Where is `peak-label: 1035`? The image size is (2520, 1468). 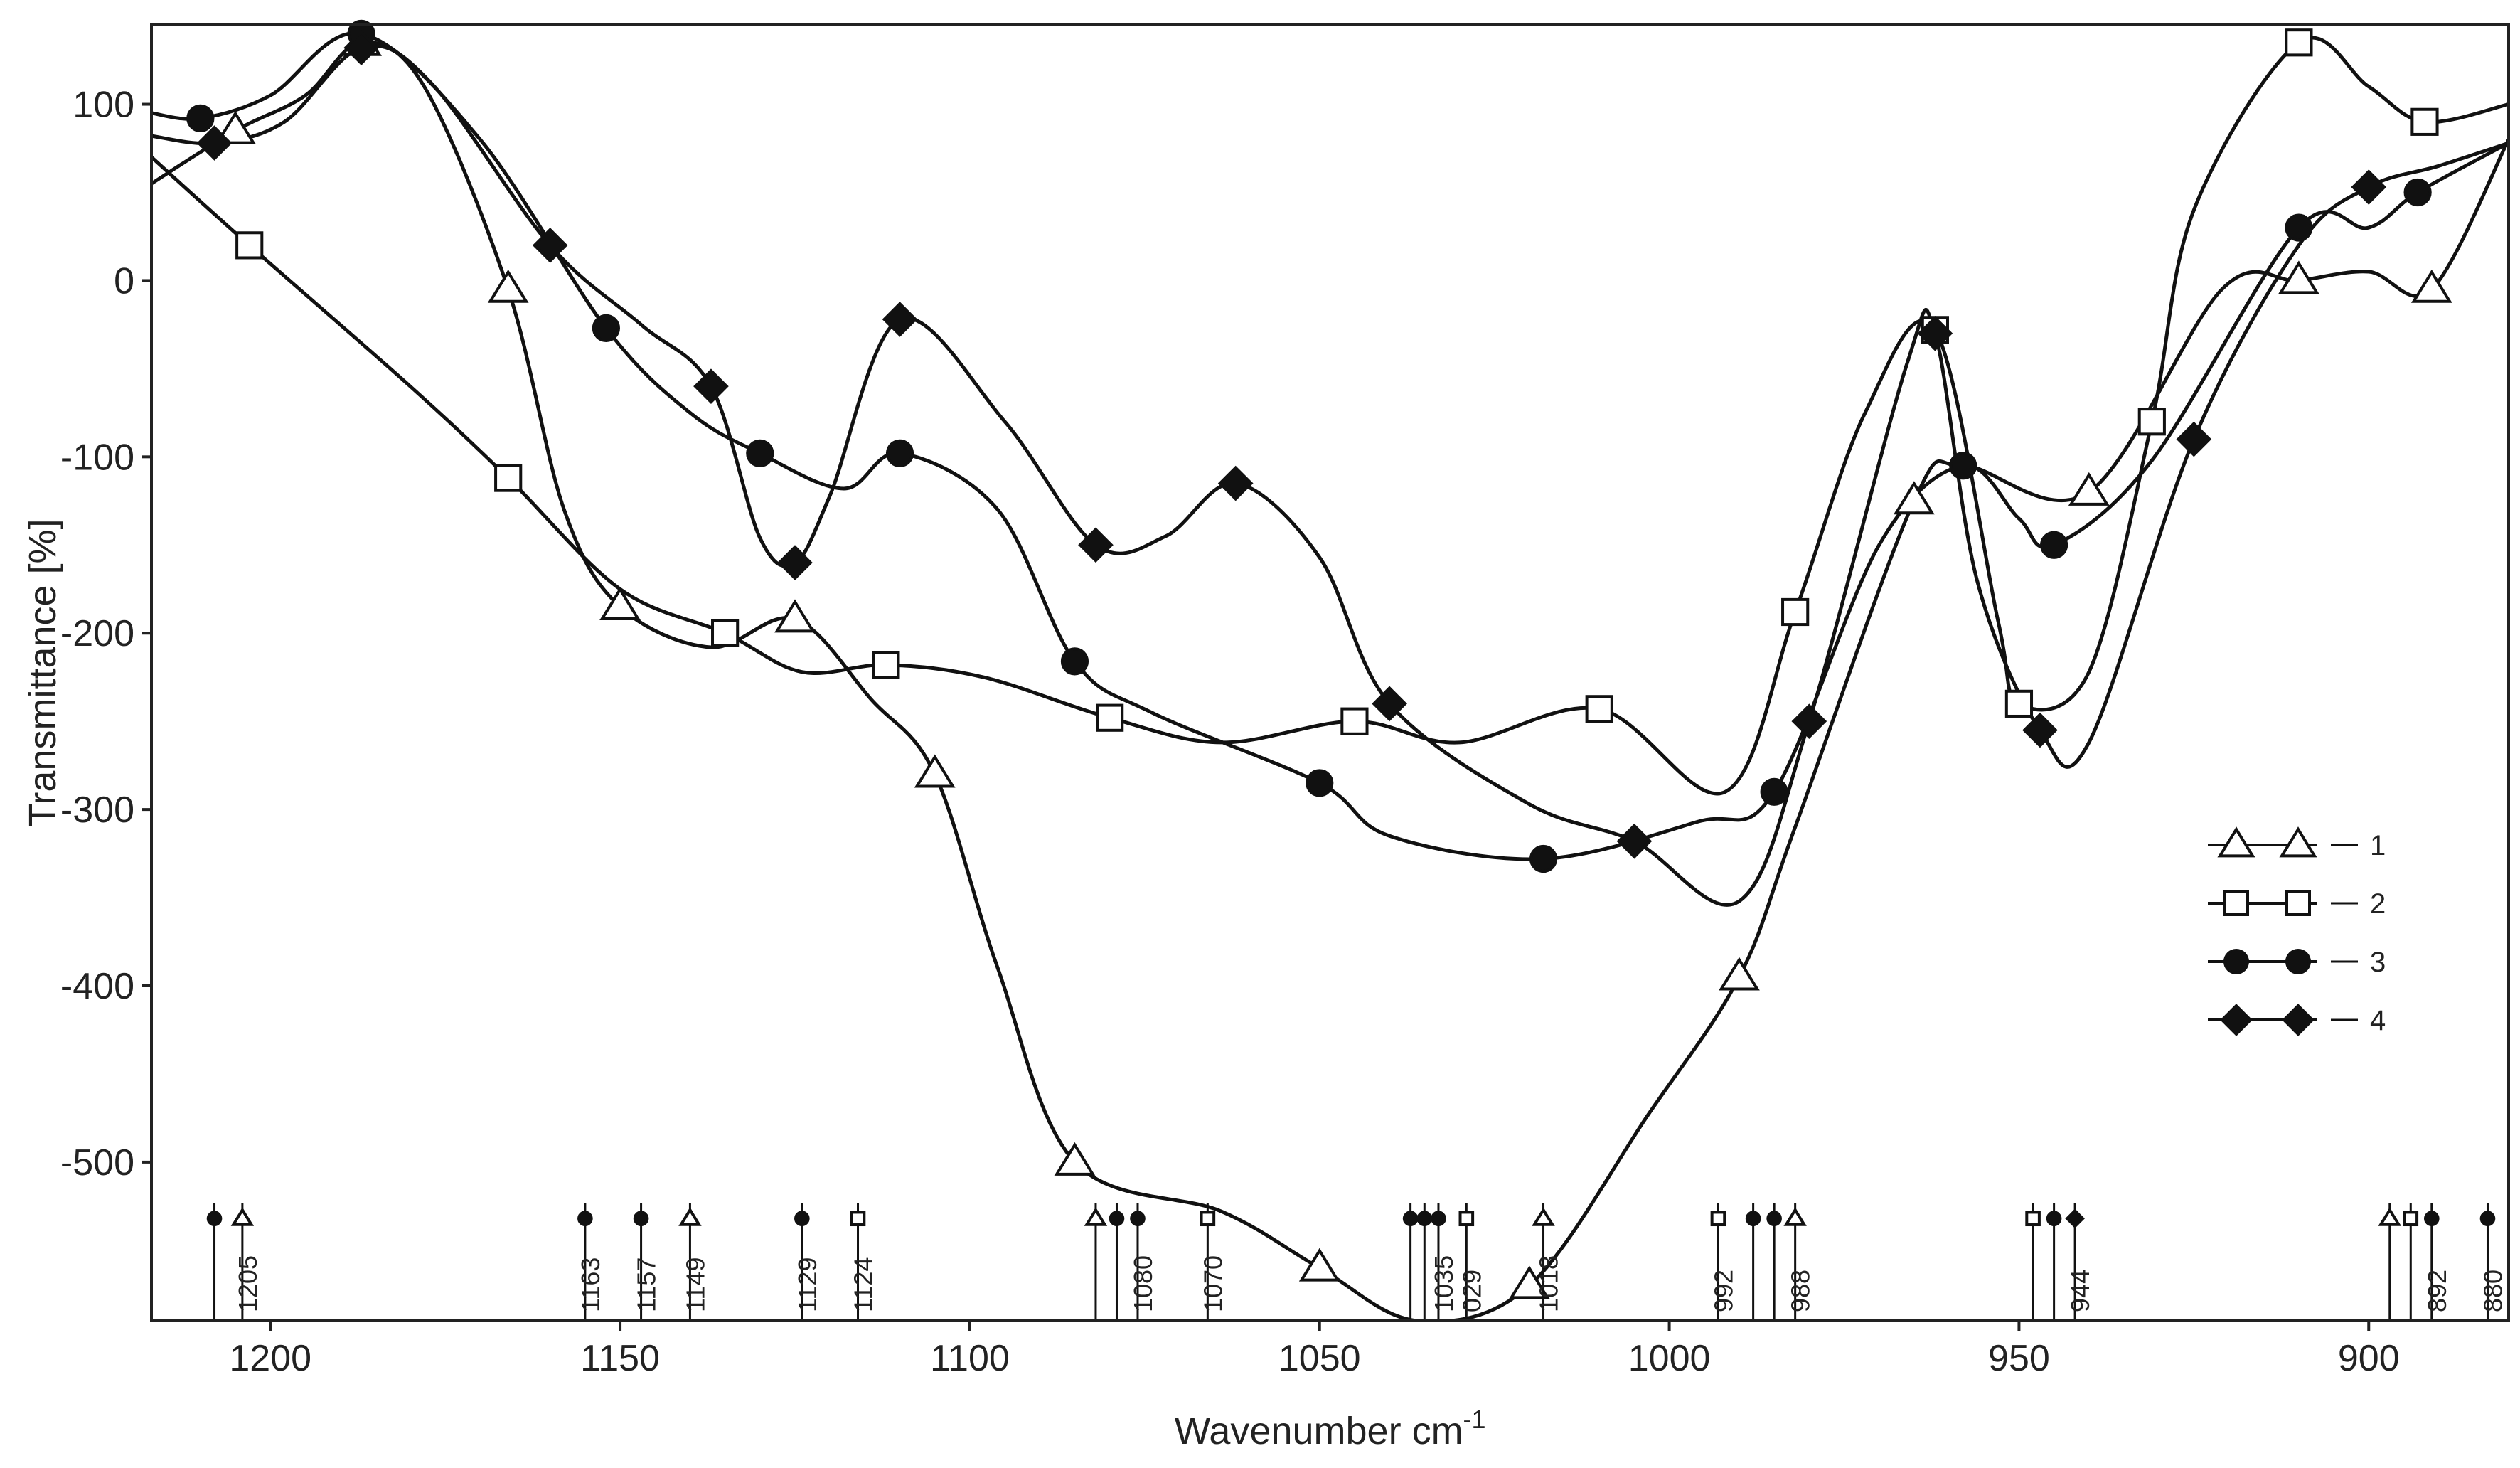
peak-label: 1035 is located at coordinates (1443, 1284).